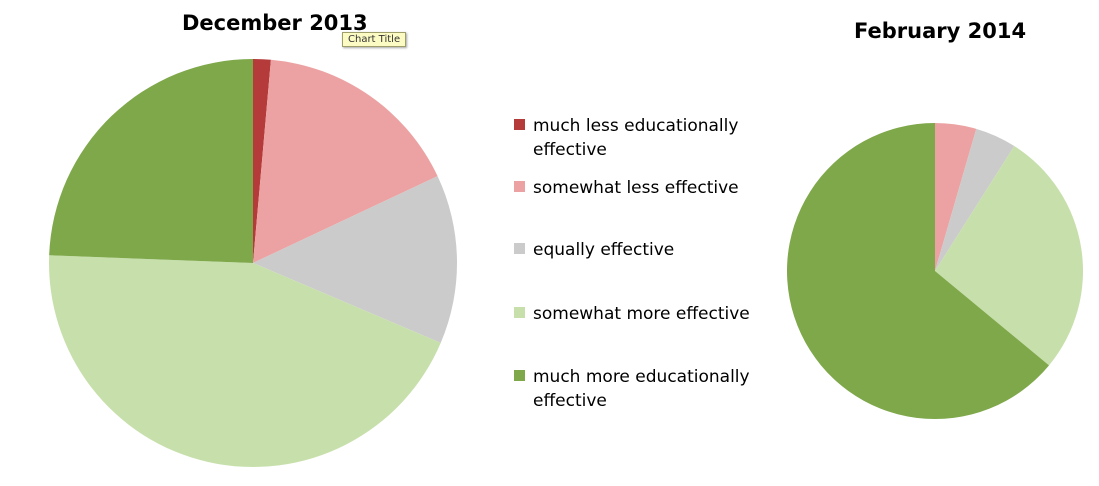 The width and height of the screenshot is (1099, 486). I want to click on legend-item-equally: equally effective, so click(641, 250).